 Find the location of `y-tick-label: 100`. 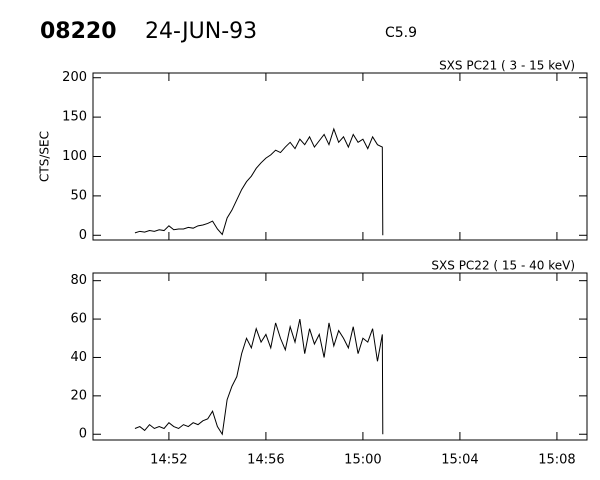

y-tick-label: 100 is located at coordinates (74, 156).